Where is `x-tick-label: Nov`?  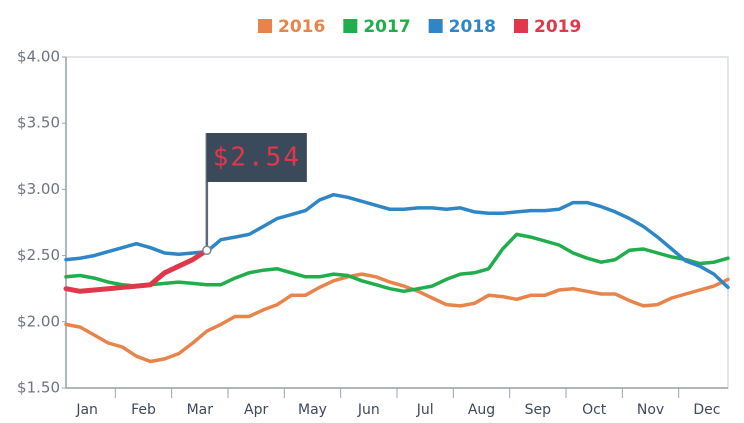 x-tick-label: Nov is located at coordinates (650, 410).